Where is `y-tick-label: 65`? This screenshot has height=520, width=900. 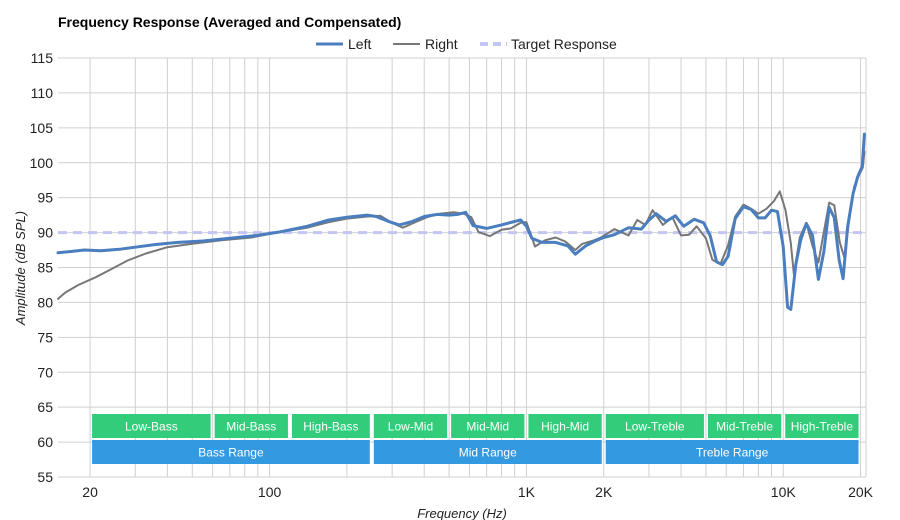
y-tick-label: 65 is located at coordinates (45, 407).